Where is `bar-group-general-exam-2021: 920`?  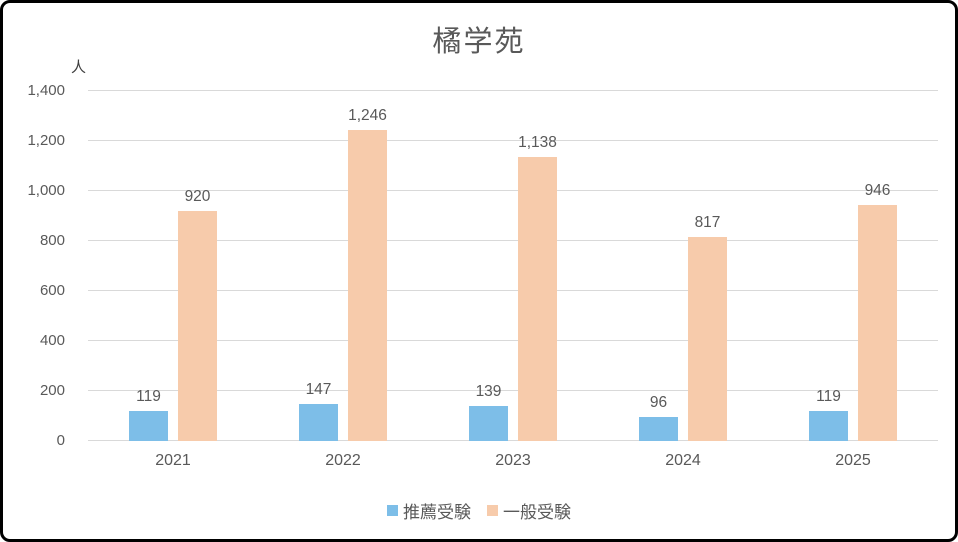
bar-group-general-exam-2021: 920 is located at coordinates (197, 314).